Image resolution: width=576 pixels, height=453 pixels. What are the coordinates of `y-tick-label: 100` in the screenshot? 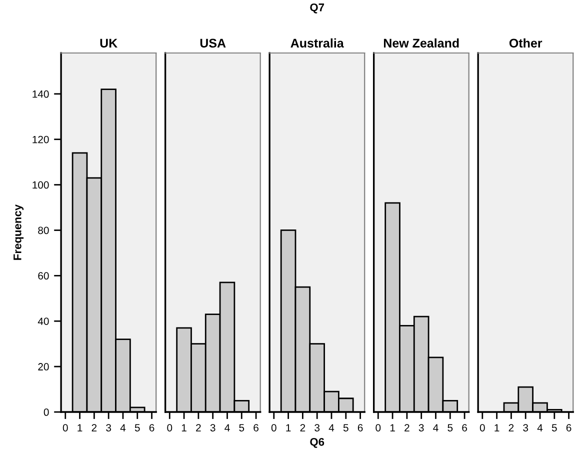 It's located at (40, 185).